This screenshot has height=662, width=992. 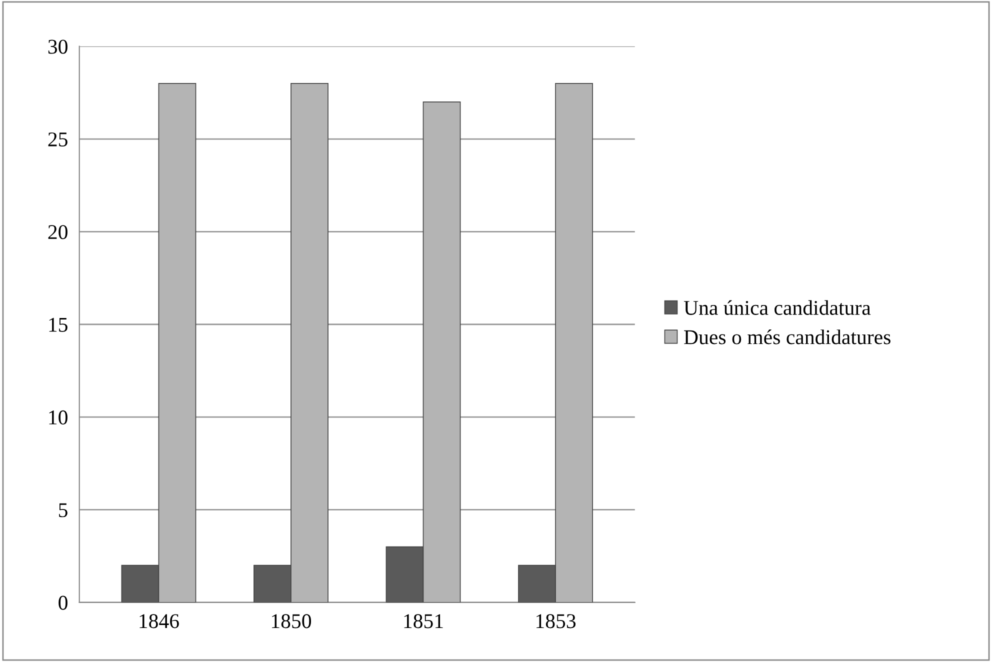 I want to click on y-tick-label: 0, so click(x=63, y=603).